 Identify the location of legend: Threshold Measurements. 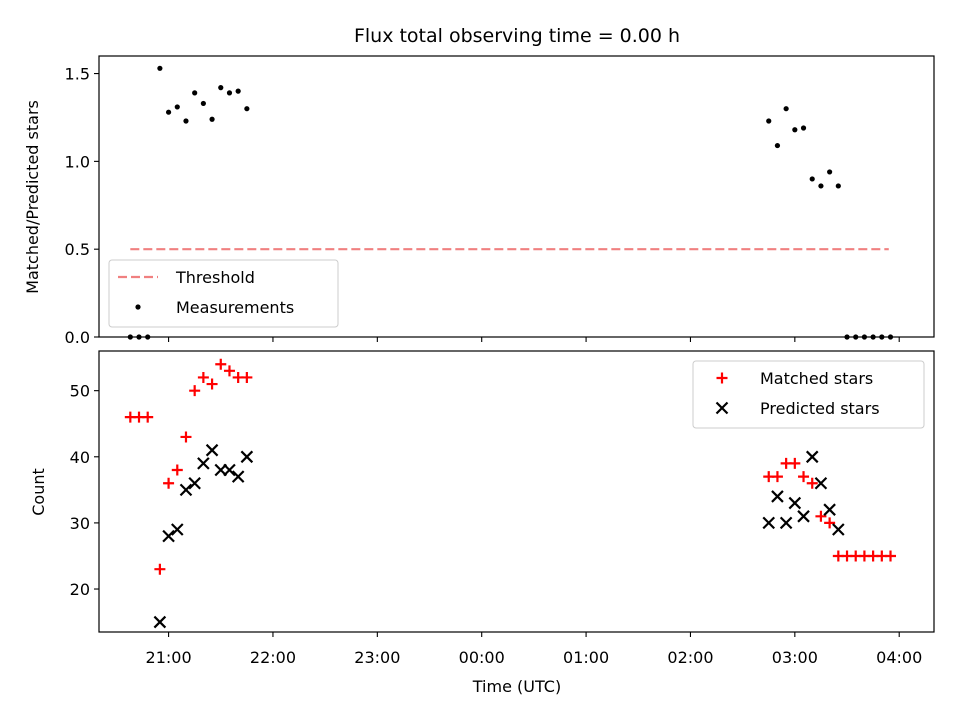
(223, 293).